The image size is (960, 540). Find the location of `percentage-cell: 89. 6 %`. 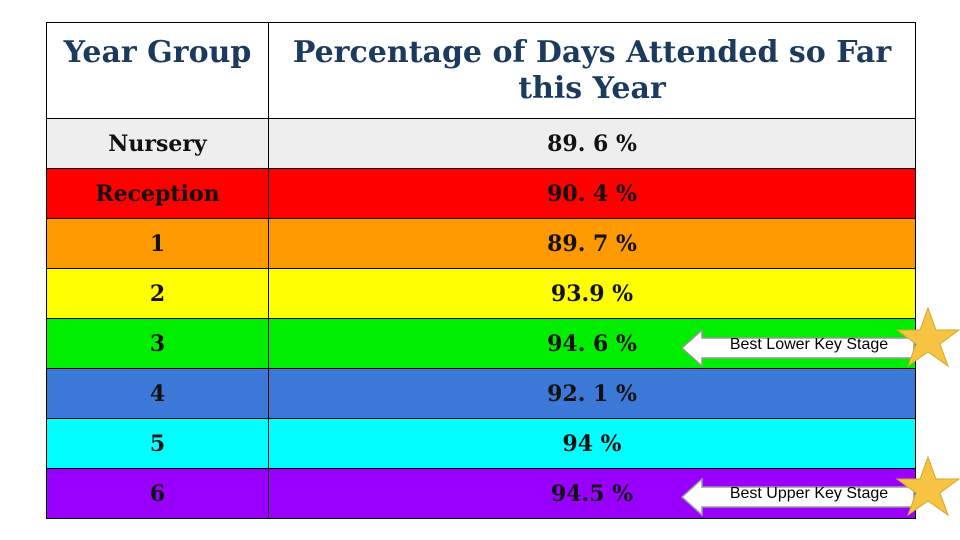

percentage-cell: 89. 6 % is located at coordinates (592, 143).